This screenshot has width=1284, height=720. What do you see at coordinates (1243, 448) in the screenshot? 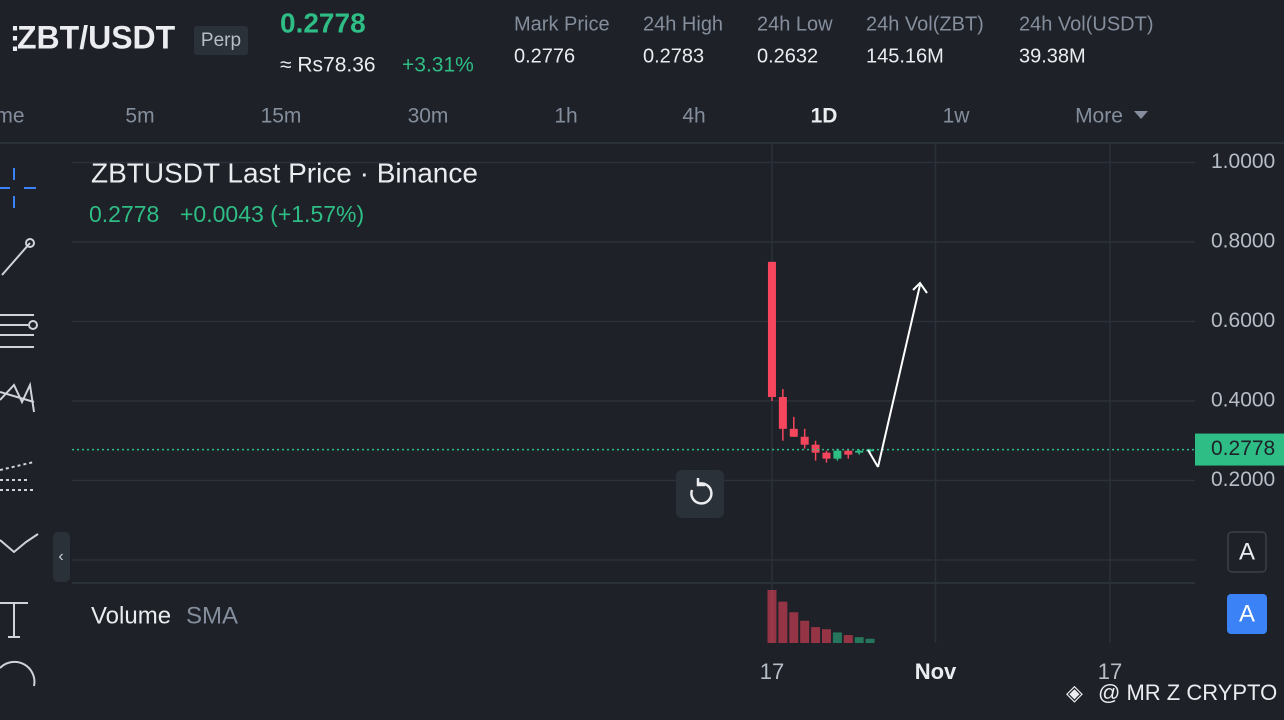
I see `last-price-label: 0.2778` at bounding box center [1243, 448].